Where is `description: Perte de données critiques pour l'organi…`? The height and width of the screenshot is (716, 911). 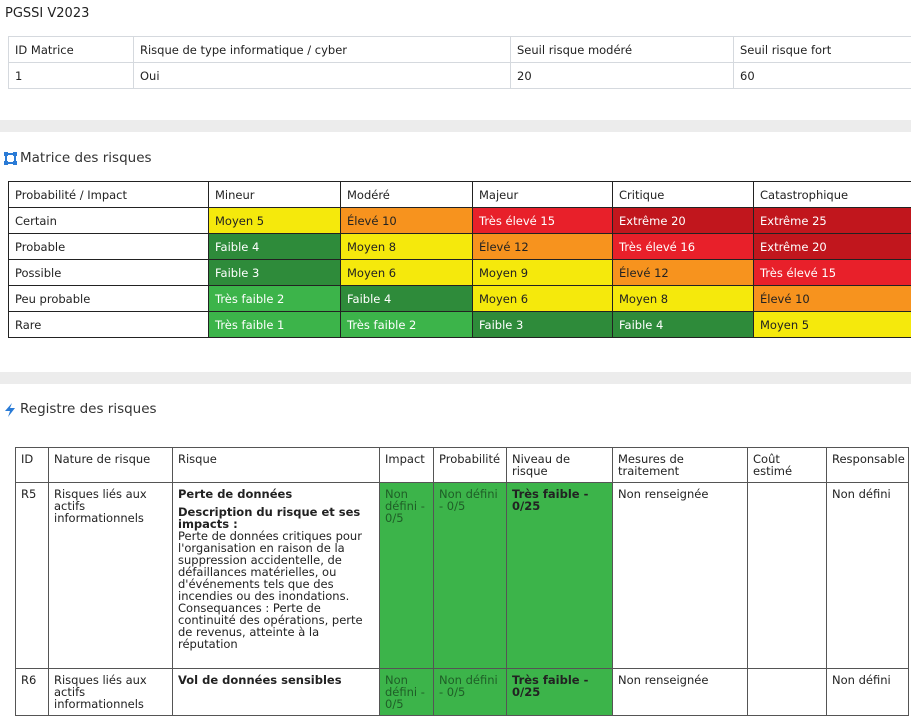
description: Perte de données critiques pour l'organi… is located at coordinates (276, 566).